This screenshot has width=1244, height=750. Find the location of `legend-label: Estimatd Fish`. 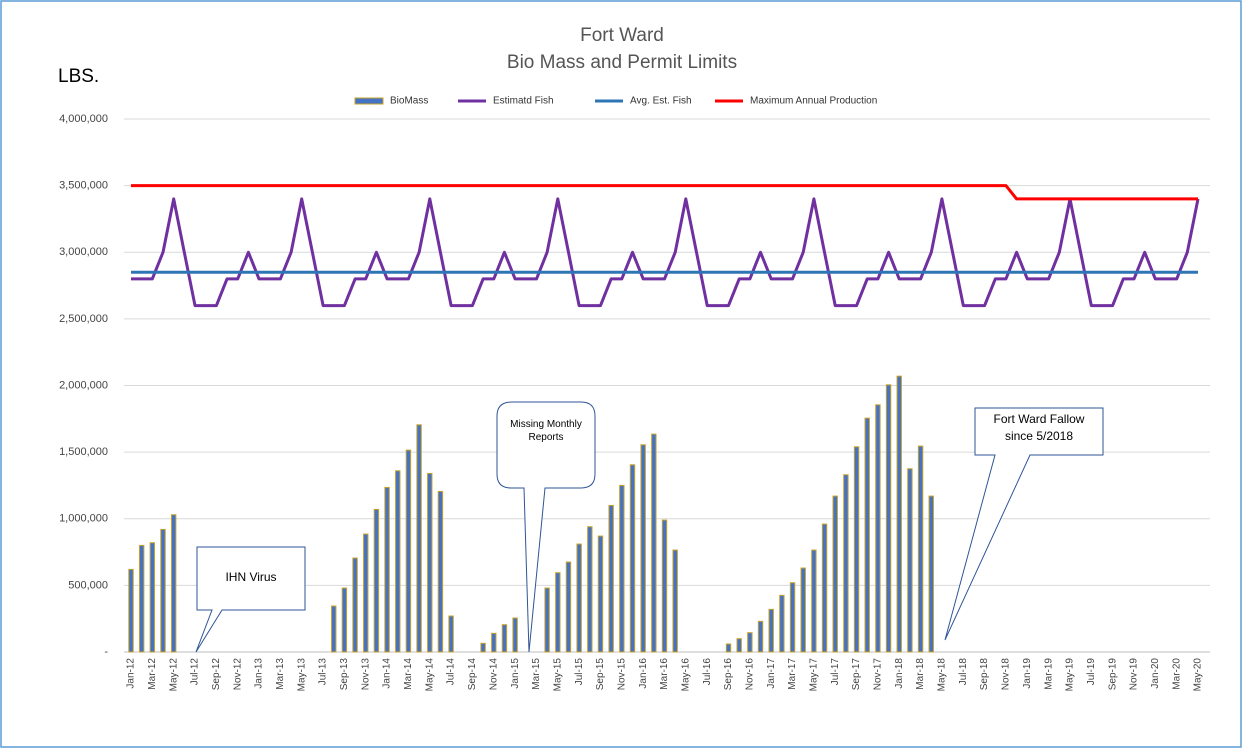

legend-label: Estimatd Fish is located at coordinates (523, 101).